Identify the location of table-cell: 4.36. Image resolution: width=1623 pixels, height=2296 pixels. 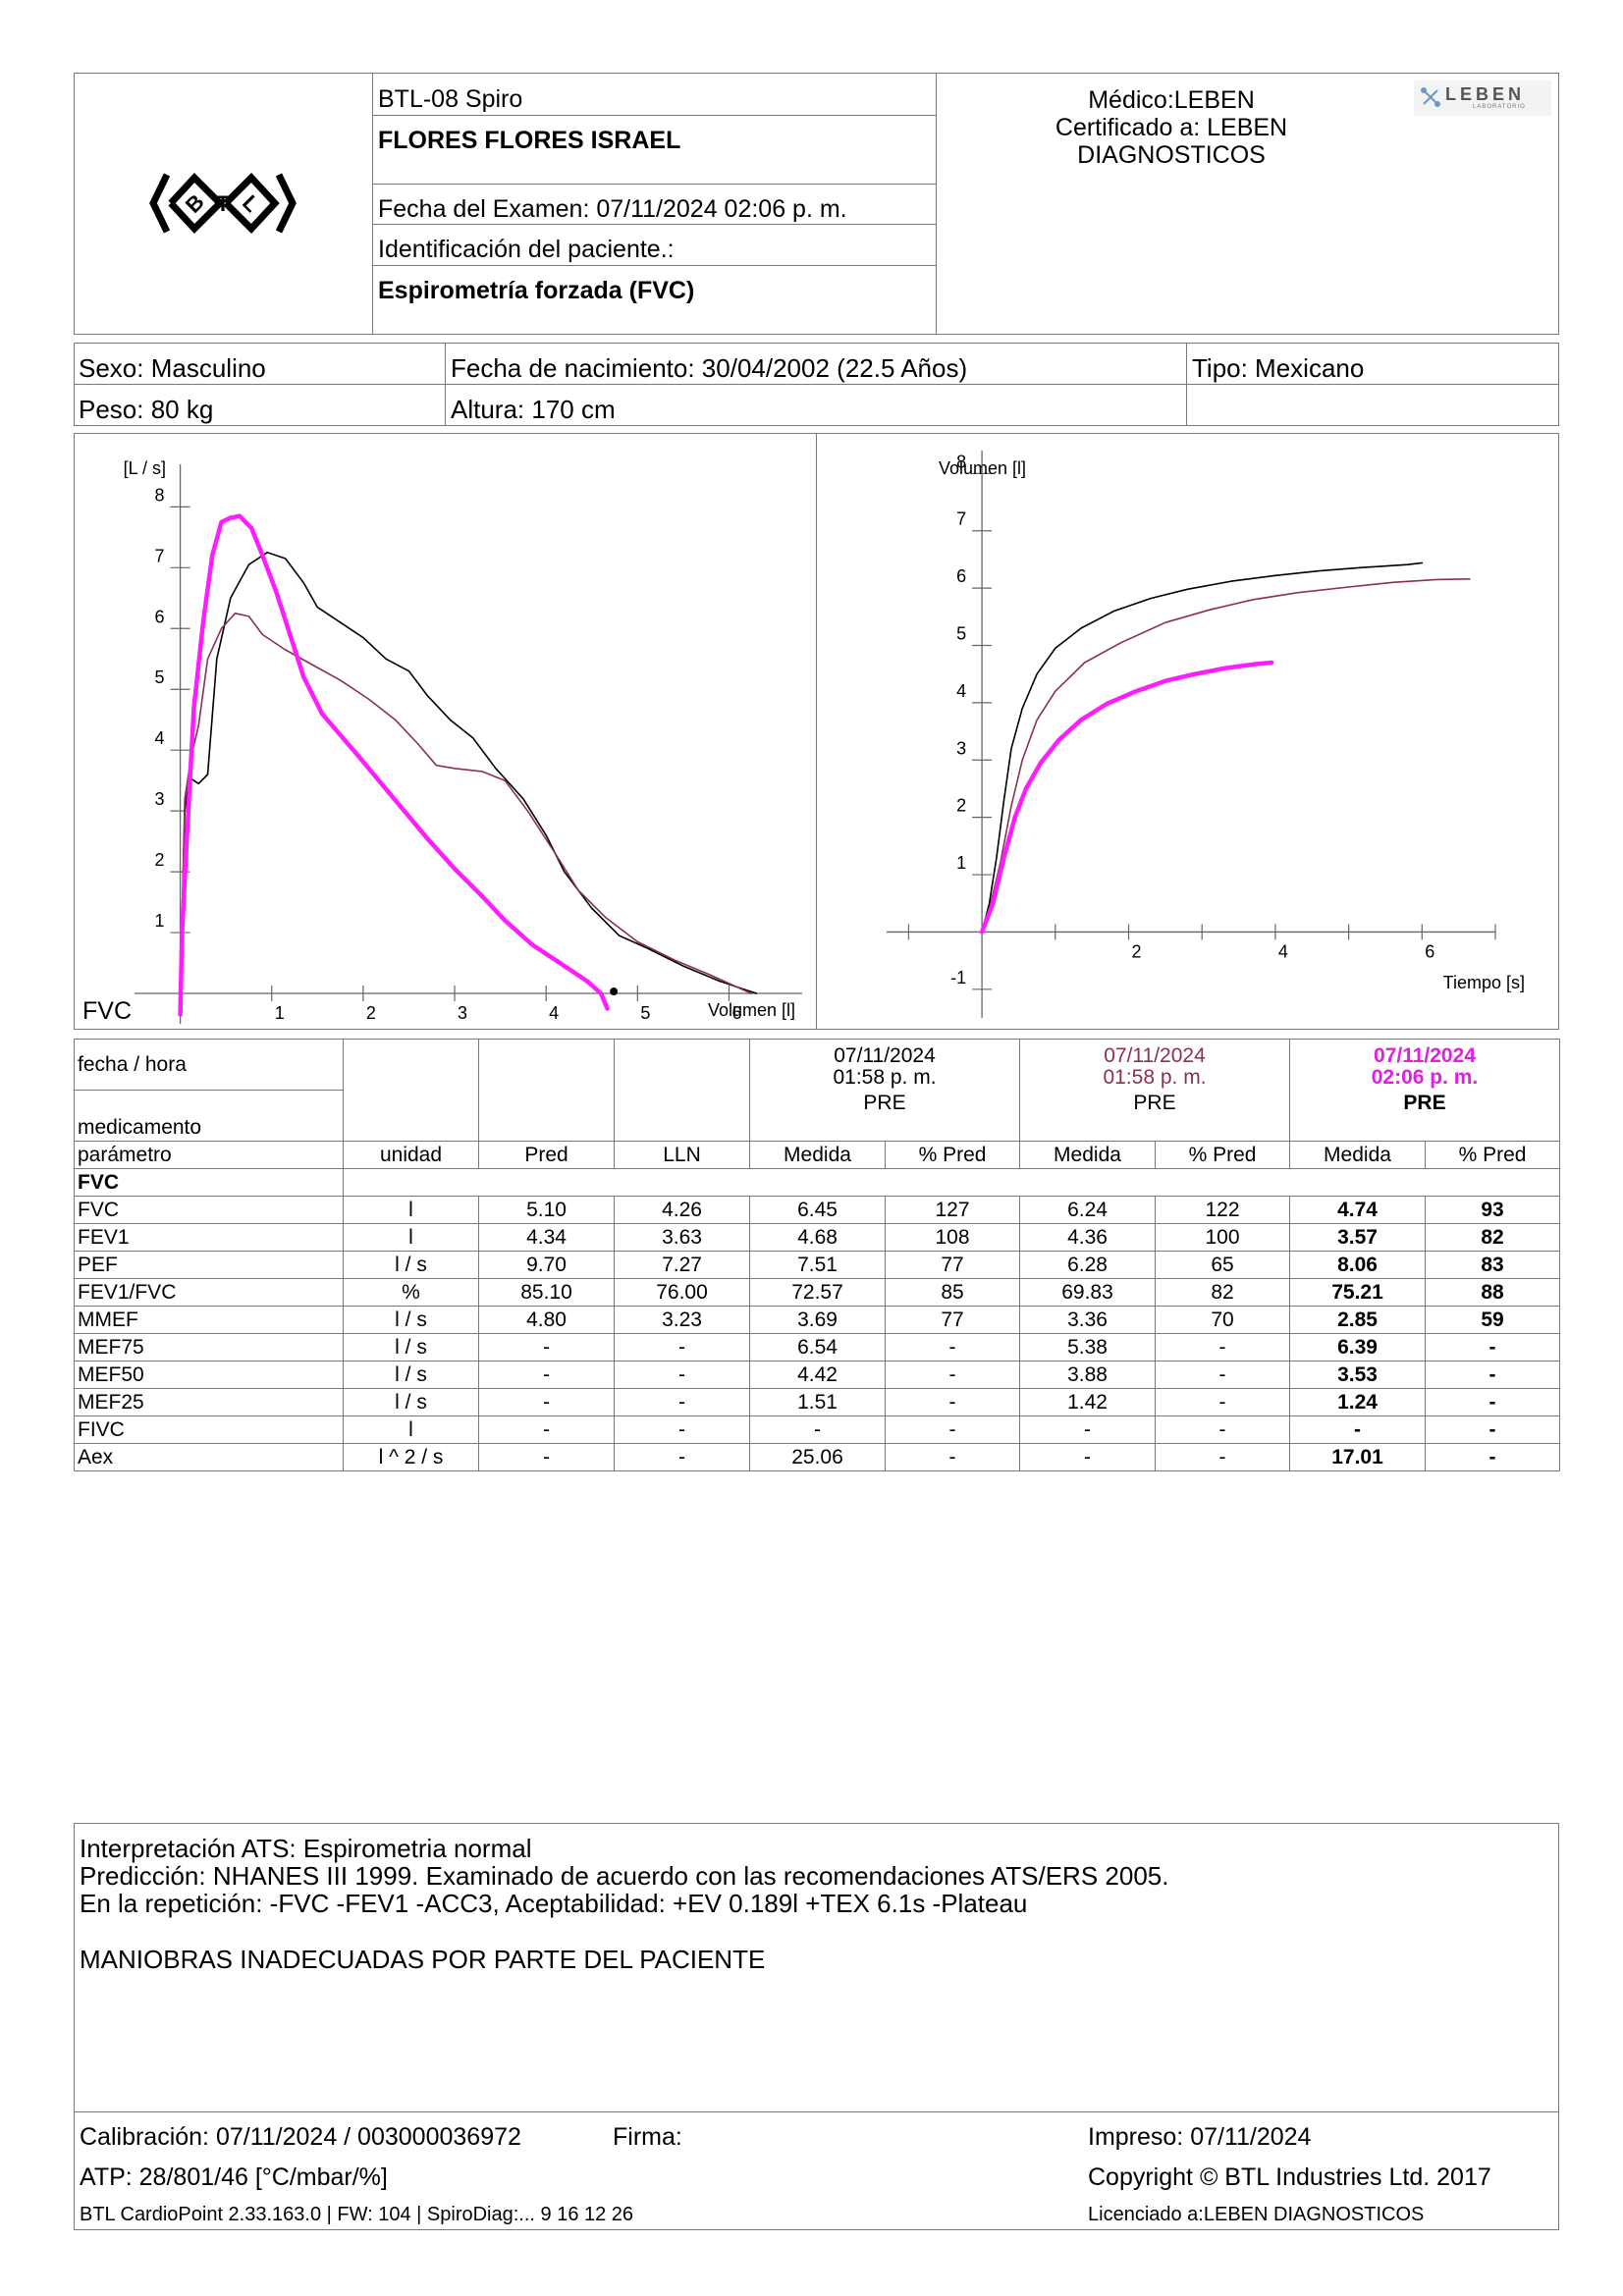
(1087, 1237).